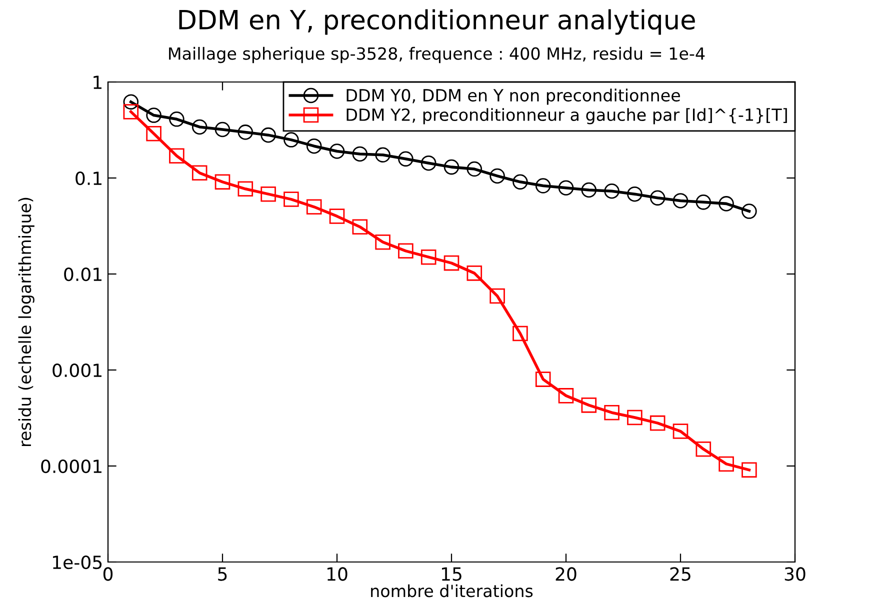 The width and height of the screenshot is (873, 606). What do you see at coordinates (452, 591) in the screenshot?
I see `x-axis-title: nombre d'iterations` at bounding box center [452, 591].